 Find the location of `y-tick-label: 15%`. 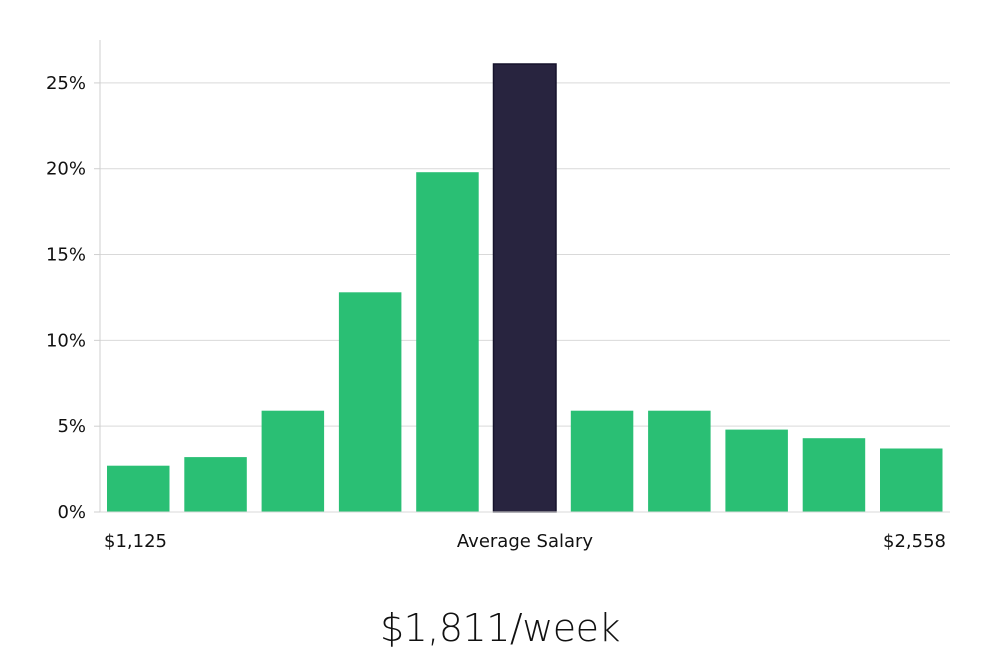

y-tick-label: 15% is located at coordinates (66, 255).